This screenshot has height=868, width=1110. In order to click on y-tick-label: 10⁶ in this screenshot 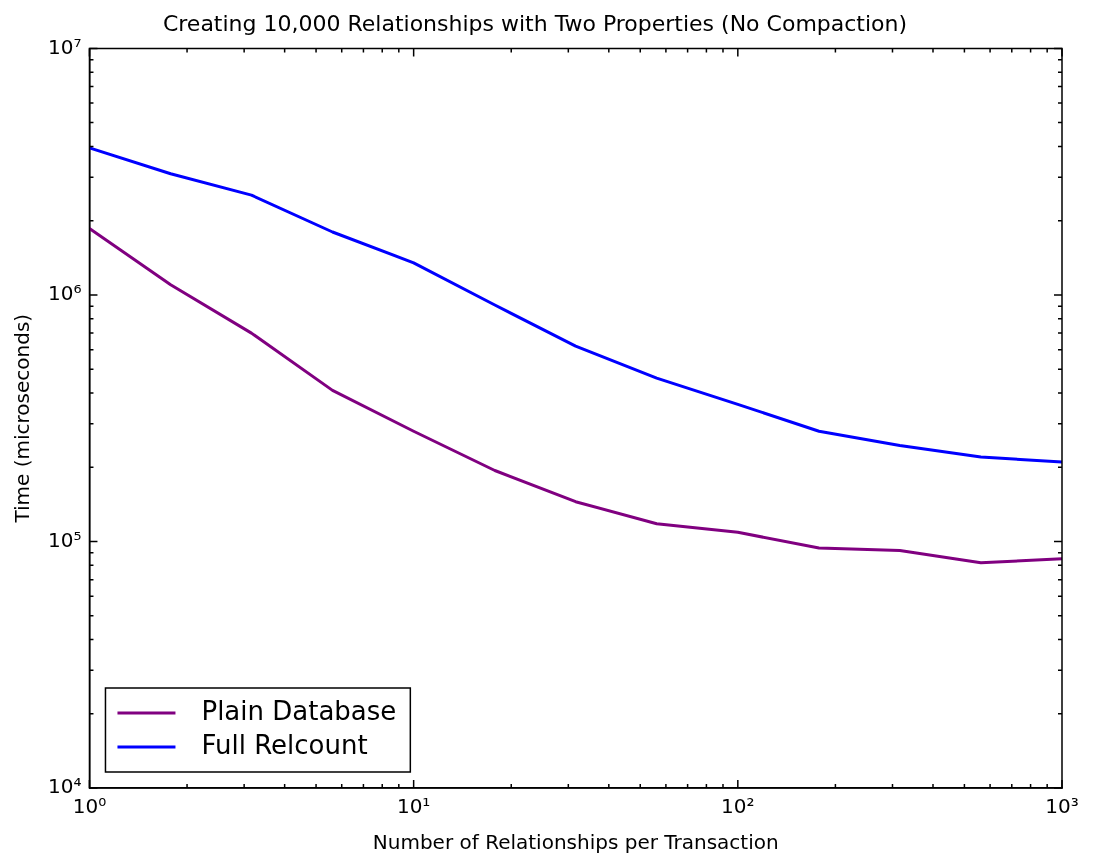, I will do `click(65, 293)`.